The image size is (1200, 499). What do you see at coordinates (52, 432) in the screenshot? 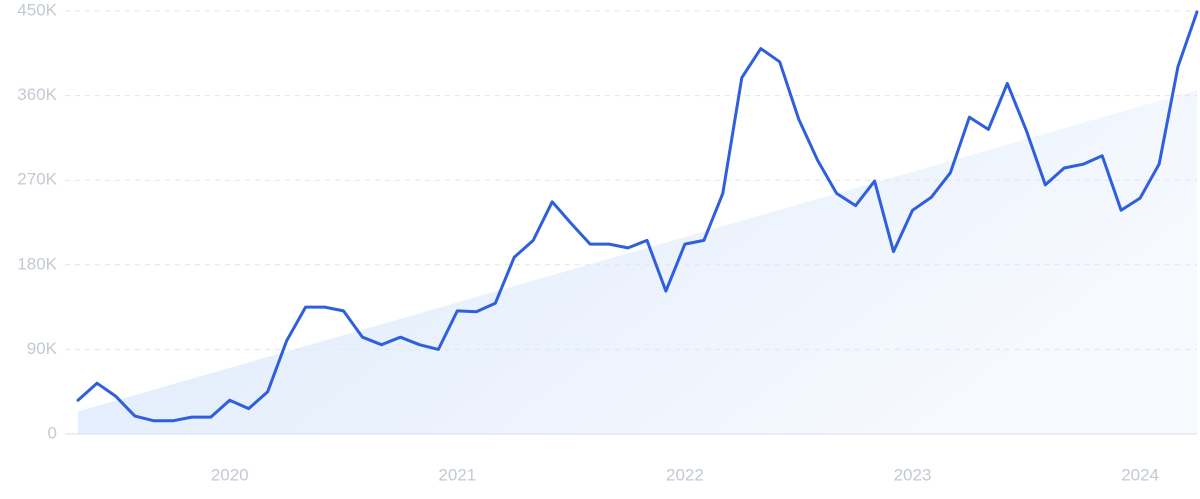
I see `y-tick-label: 0` at bounding box center [52, 432].